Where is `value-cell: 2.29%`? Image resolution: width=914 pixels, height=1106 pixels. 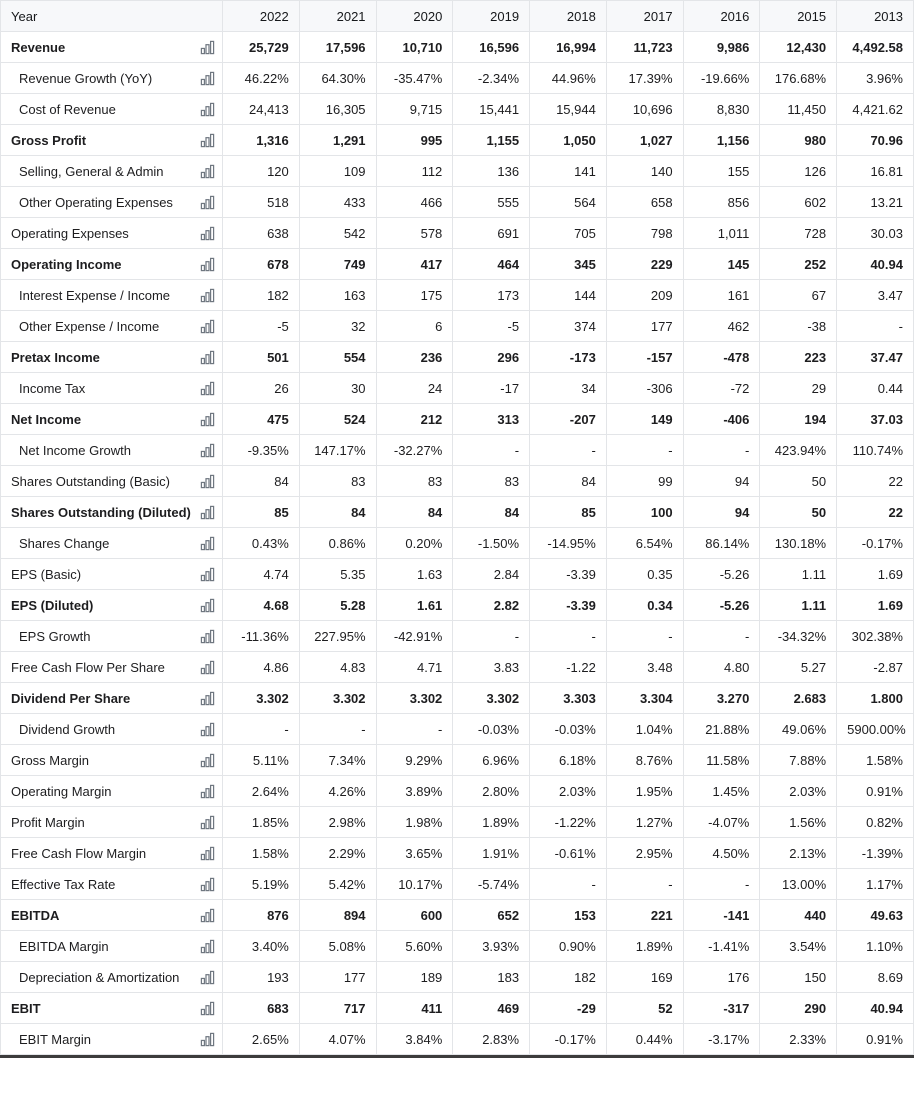
value-cell: 2.29% is located at coordinates (337, 853).